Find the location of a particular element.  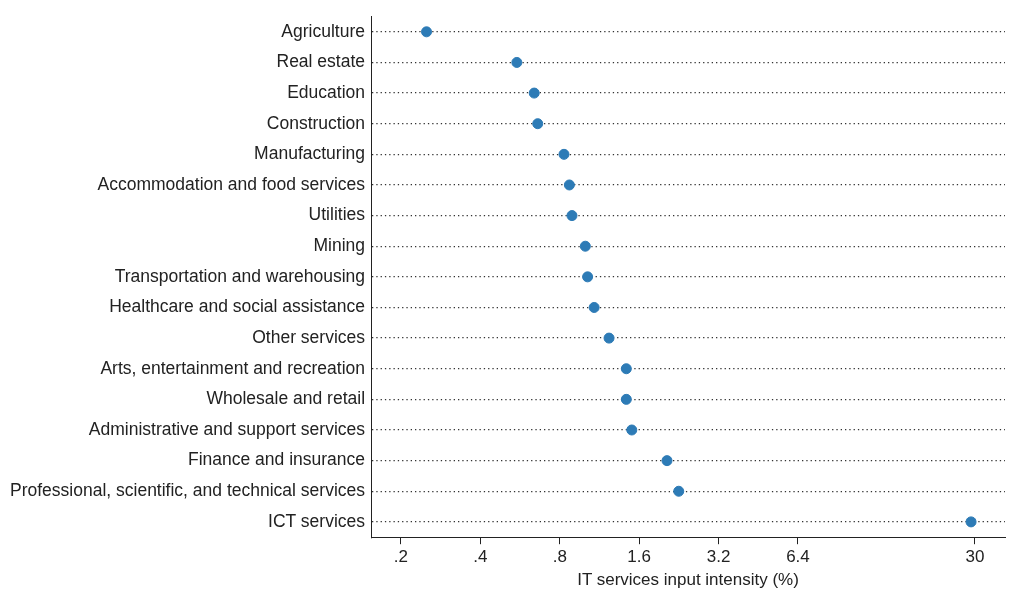

x-tick-label: 30 is located at coordinates (975, 557).